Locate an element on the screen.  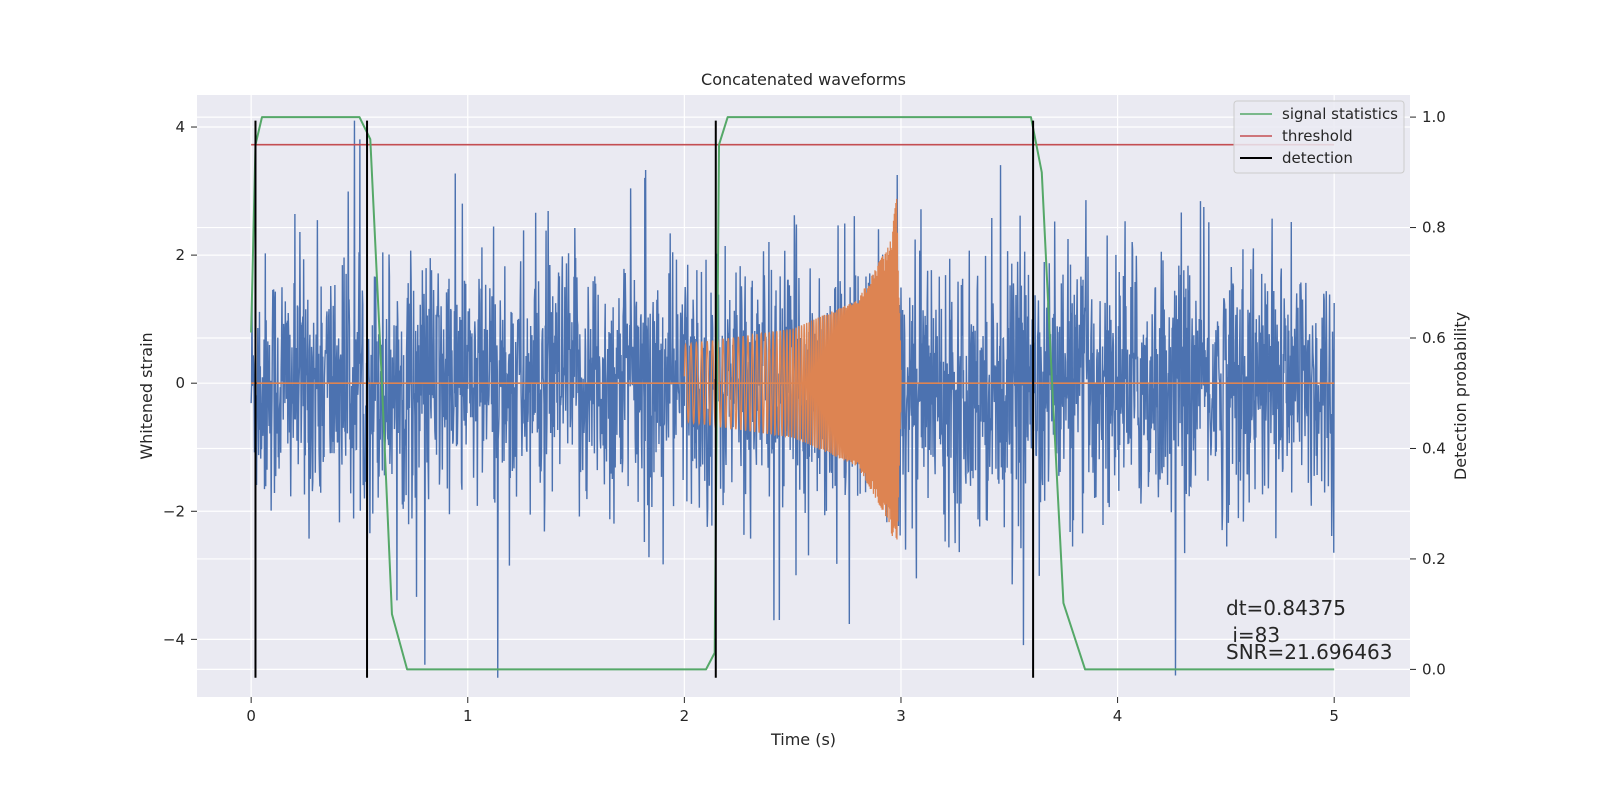
y-axis-label: Whitened strain is located at coordinates (146, 395).